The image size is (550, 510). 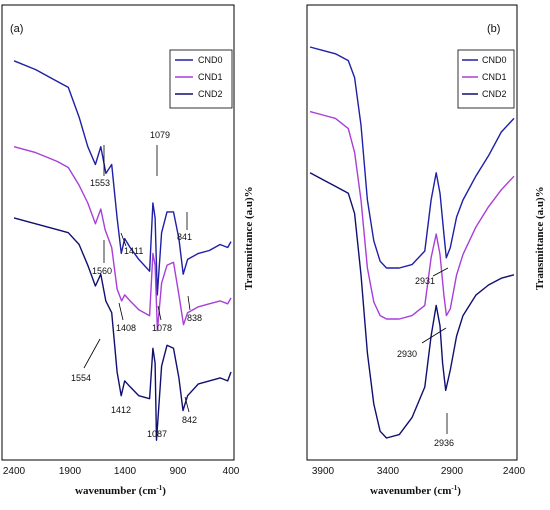 What do you see at coordinates (157, 434) in the screenshot?
I see `annotation-1087: 1087` at bounding box center [157, 434].